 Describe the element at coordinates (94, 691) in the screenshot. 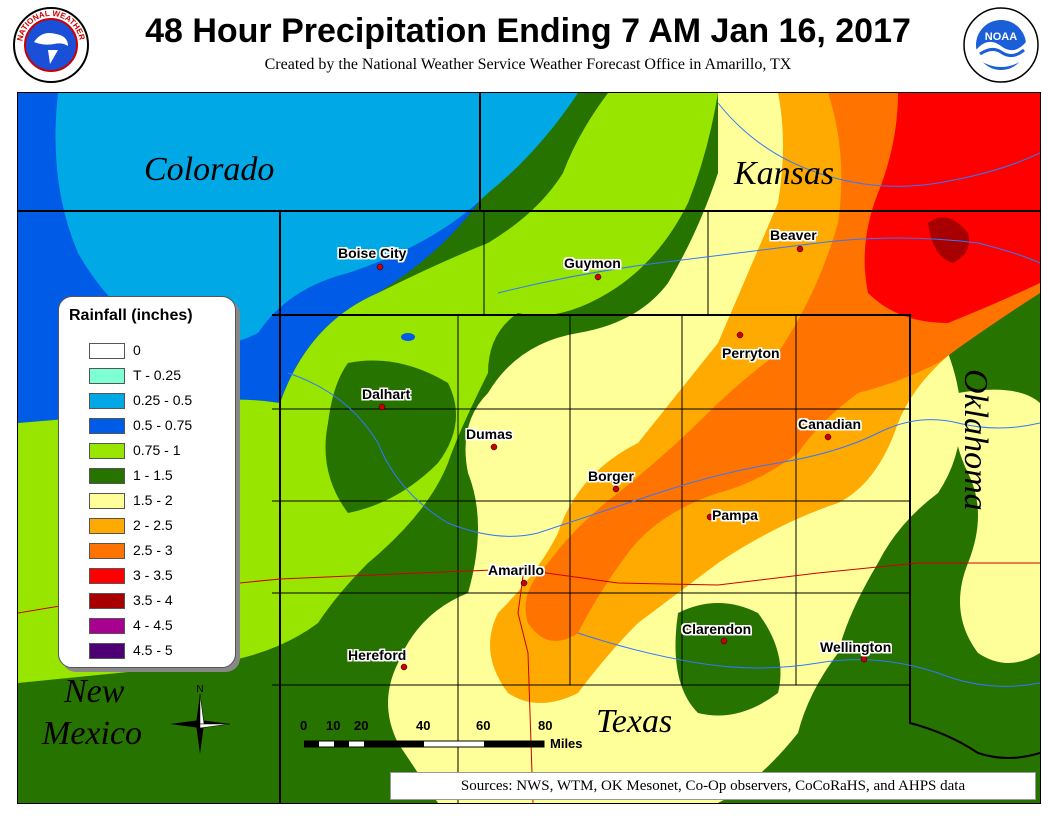

I see `state-label-new-mexico-line1: New` at that location.